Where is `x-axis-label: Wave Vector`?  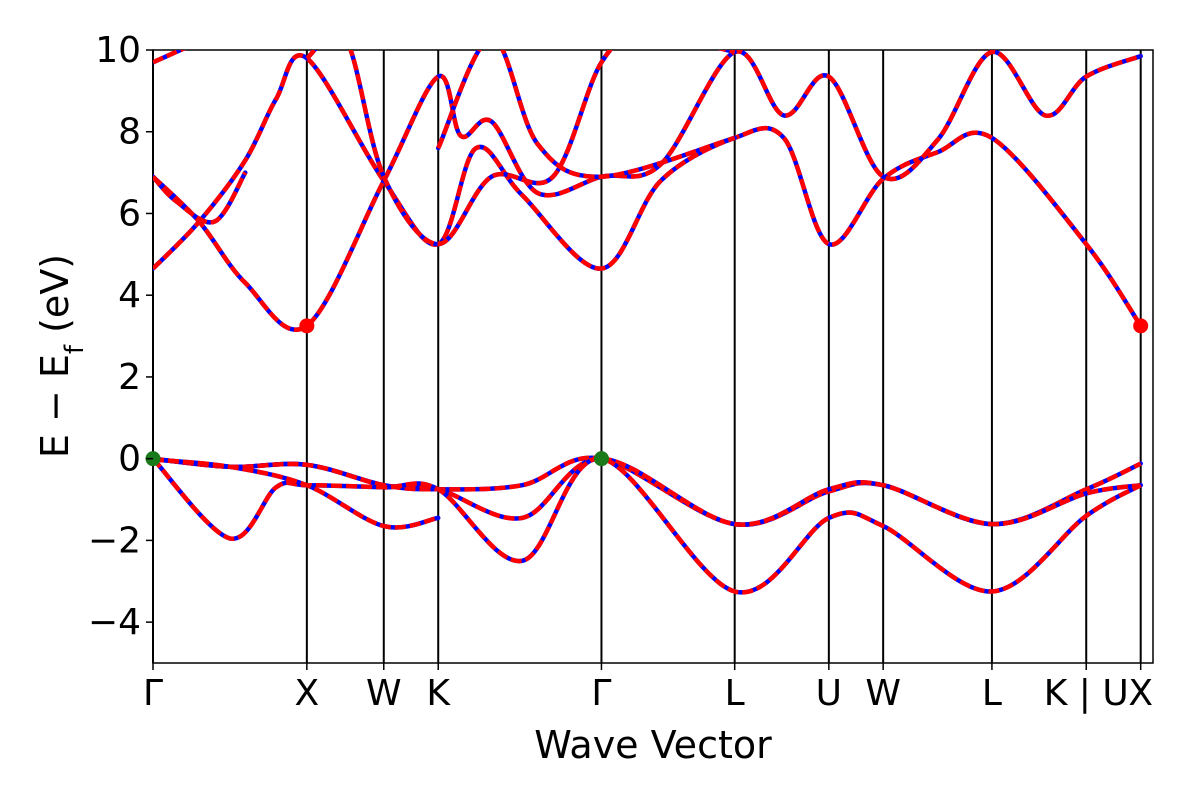 x-axis-label: Wave Vector is located at coordinates (653, 745).